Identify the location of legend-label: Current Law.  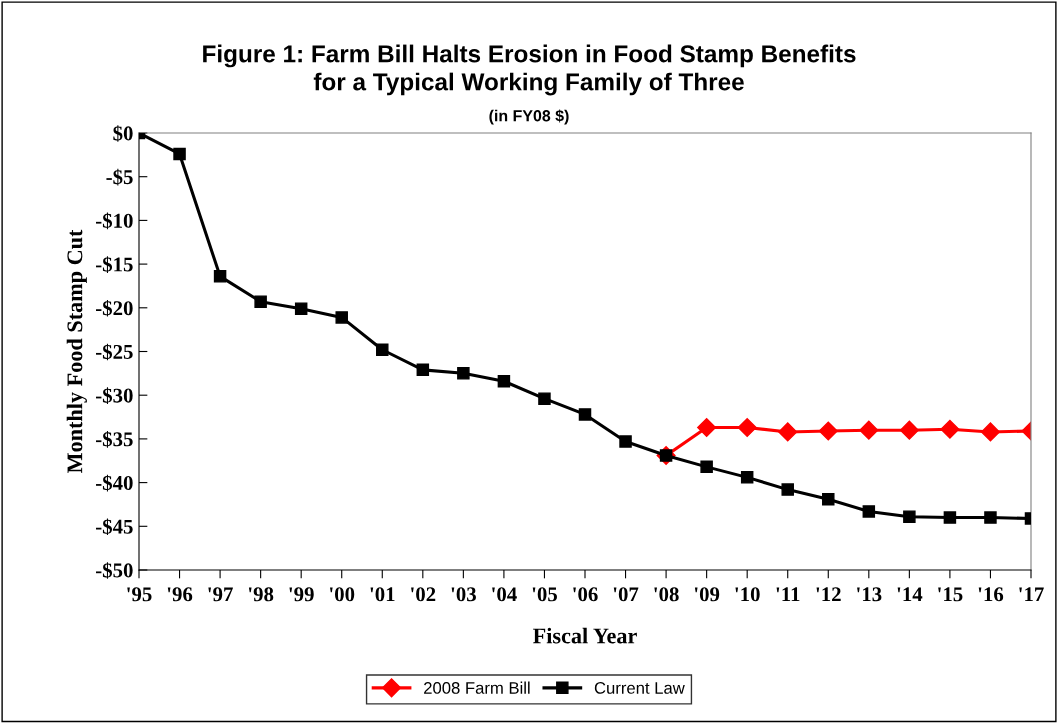
(639, 688).